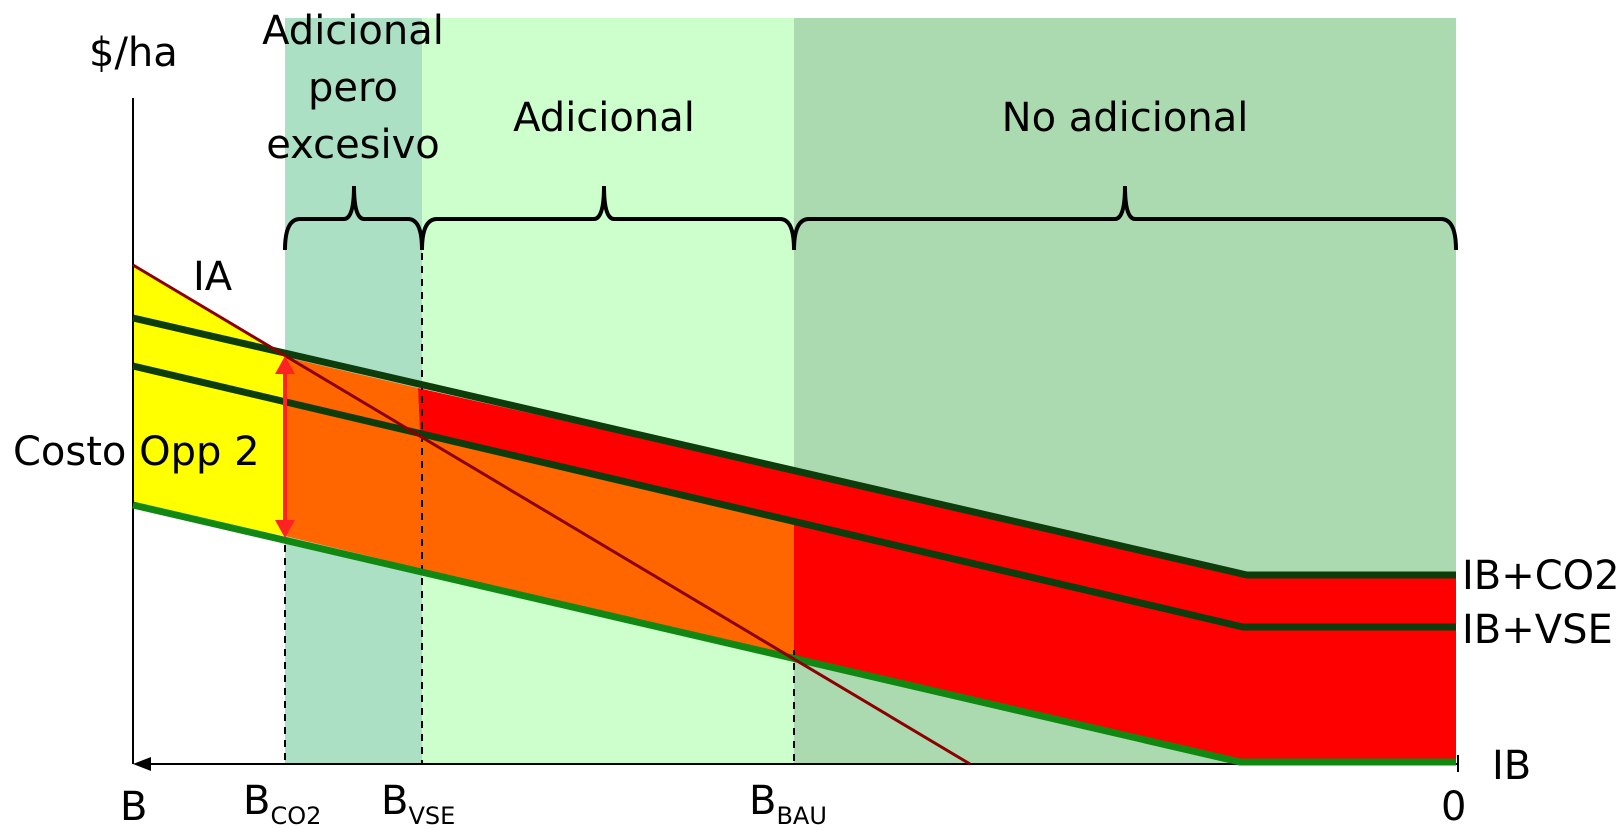 This screenshot has width=1619, height=829. What do you see at coordinates (1125, 641) in the screenshot?
I see `region-red-lower` at bounding box center [1125, 641].